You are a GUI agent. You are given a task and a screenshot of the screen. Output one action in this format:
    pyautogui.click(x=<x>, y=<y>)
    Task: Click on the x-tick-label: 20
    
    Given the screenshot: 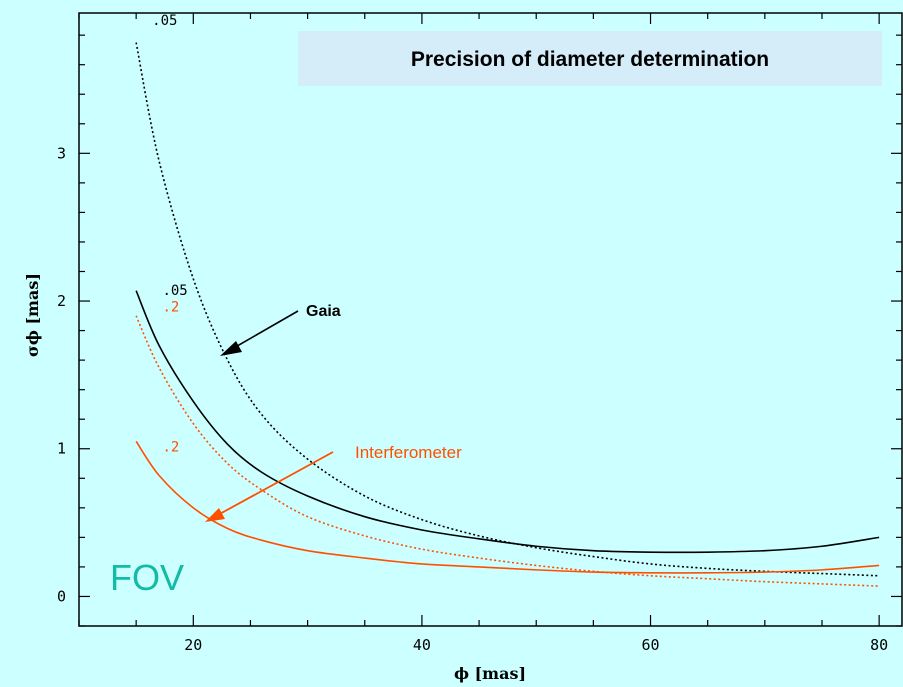 What is the action you would take?
    pyautogui.click(x=193, y=645)
    